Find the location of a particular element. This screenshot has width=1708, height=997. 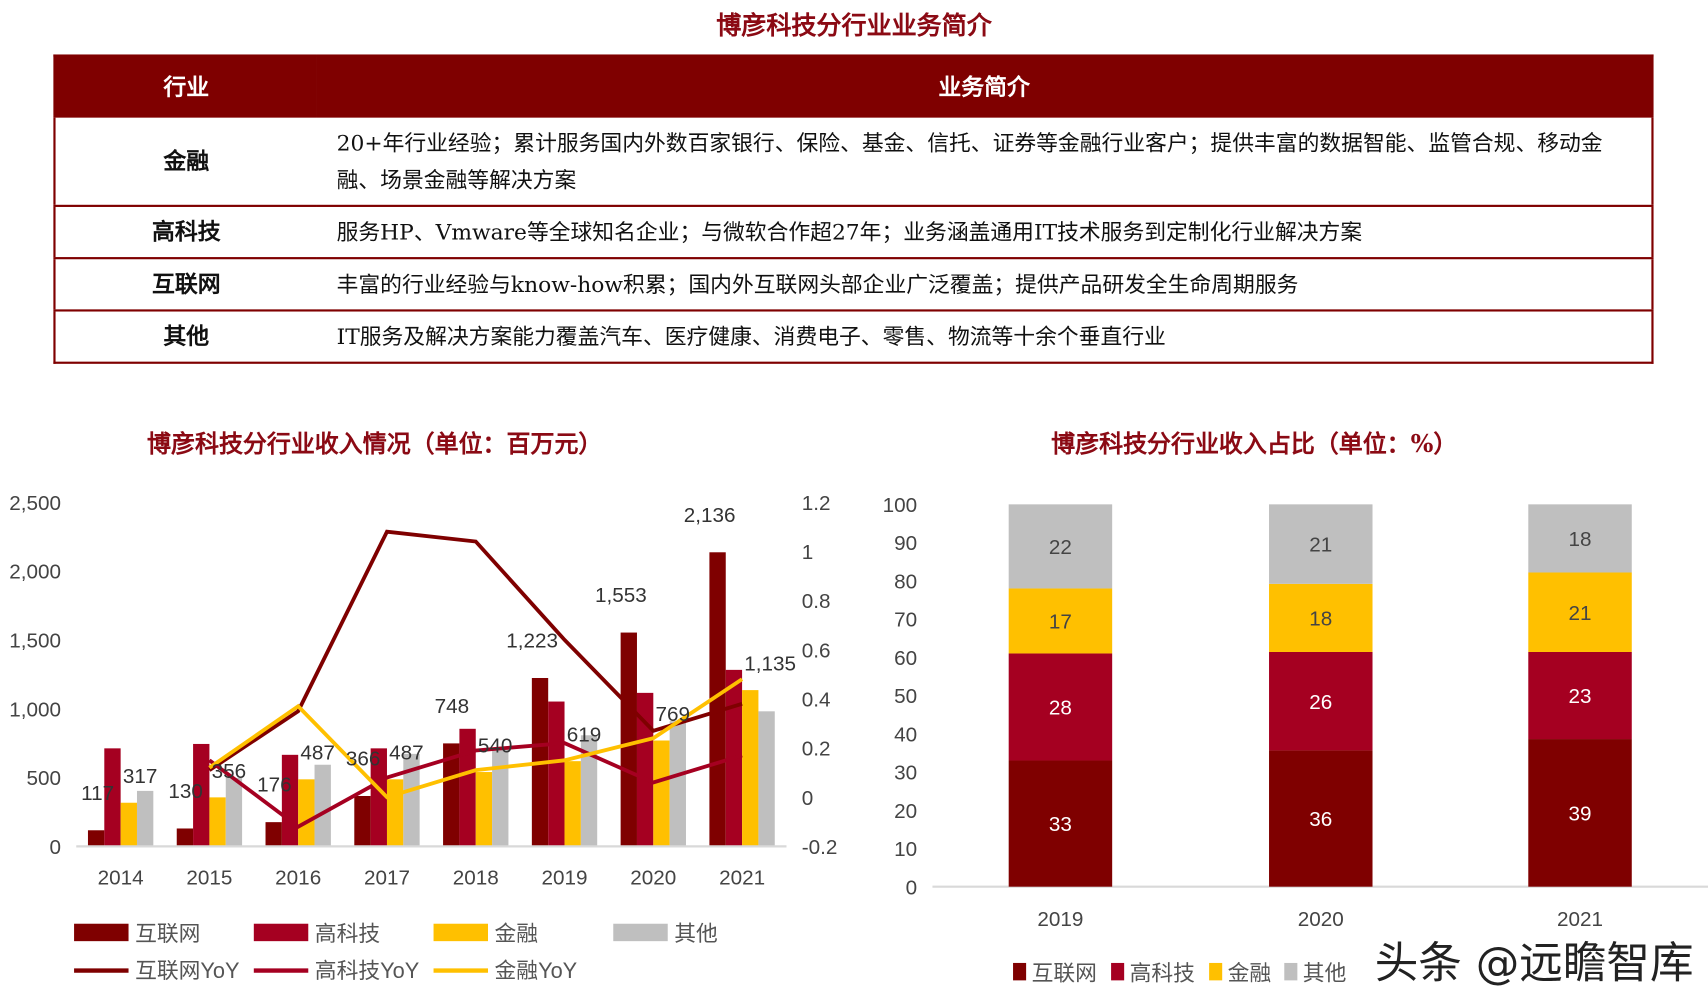

data-label: 21 is located at coordinates (1320, 545).